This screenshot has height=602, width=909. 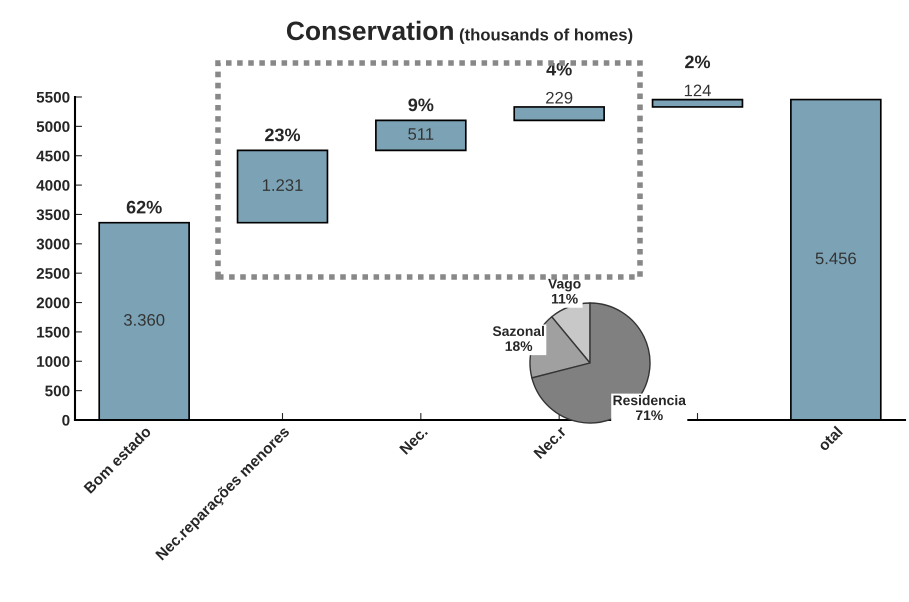 What do you see at coordinates (53, 273) in the screenshot?
I see `y-tick-label: 2500` at bounding box center [53, 273].